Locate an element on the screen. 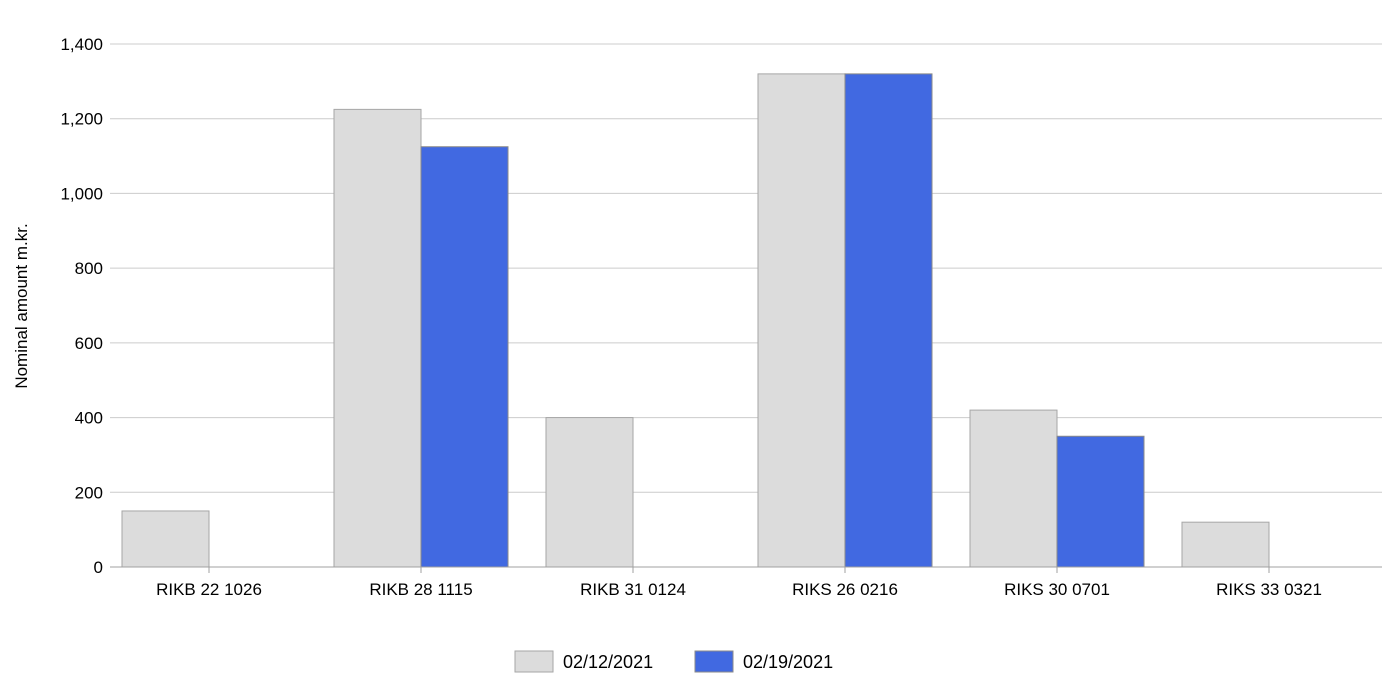 The height and width of the screenshot is (681, 1382). x-tick-label: RIKS 26 0216 is located at coordinates (845, 589).